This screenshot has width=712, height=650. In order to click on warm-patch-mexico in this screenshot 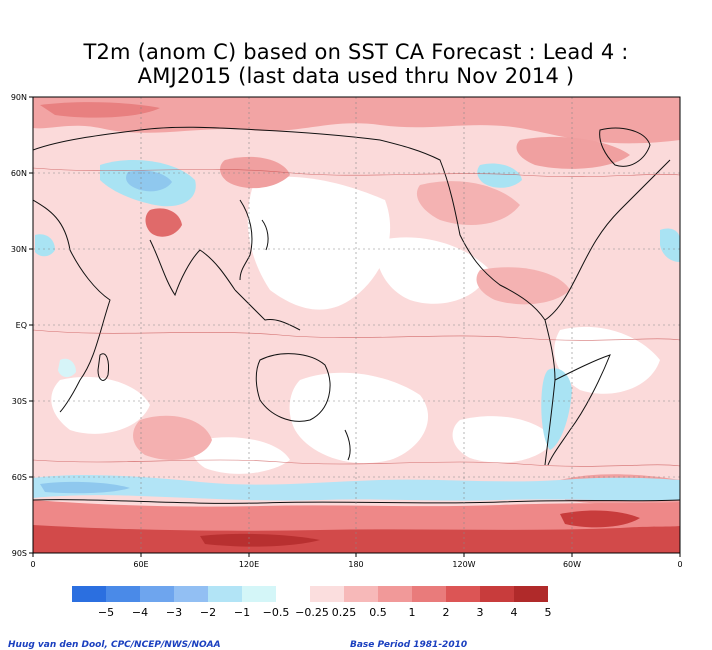, I will do `click(523, 286)`.